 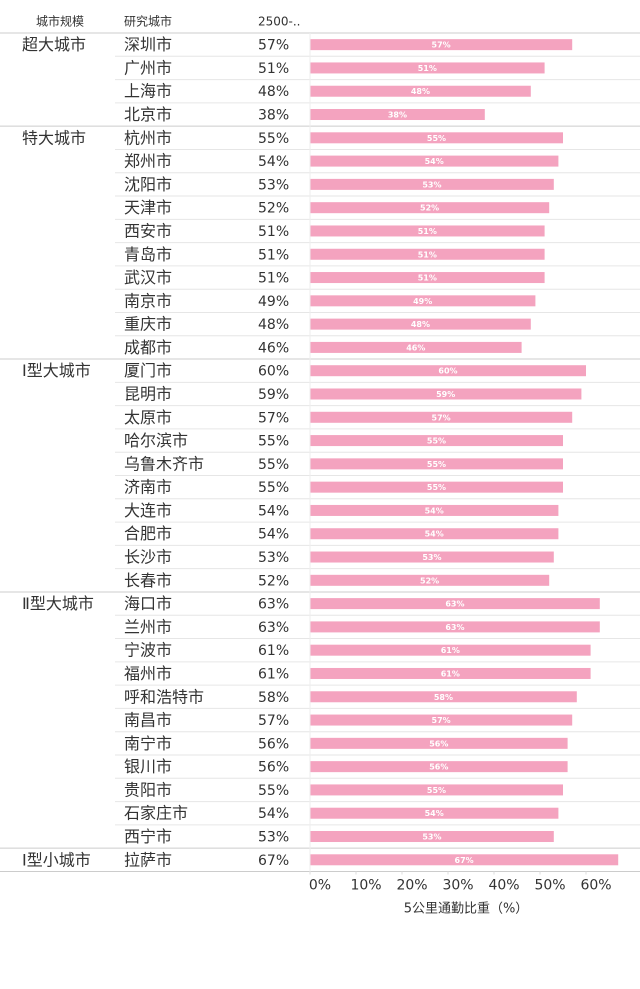 I want to click on category-label: 南昌市, so click(x=148, y=720).